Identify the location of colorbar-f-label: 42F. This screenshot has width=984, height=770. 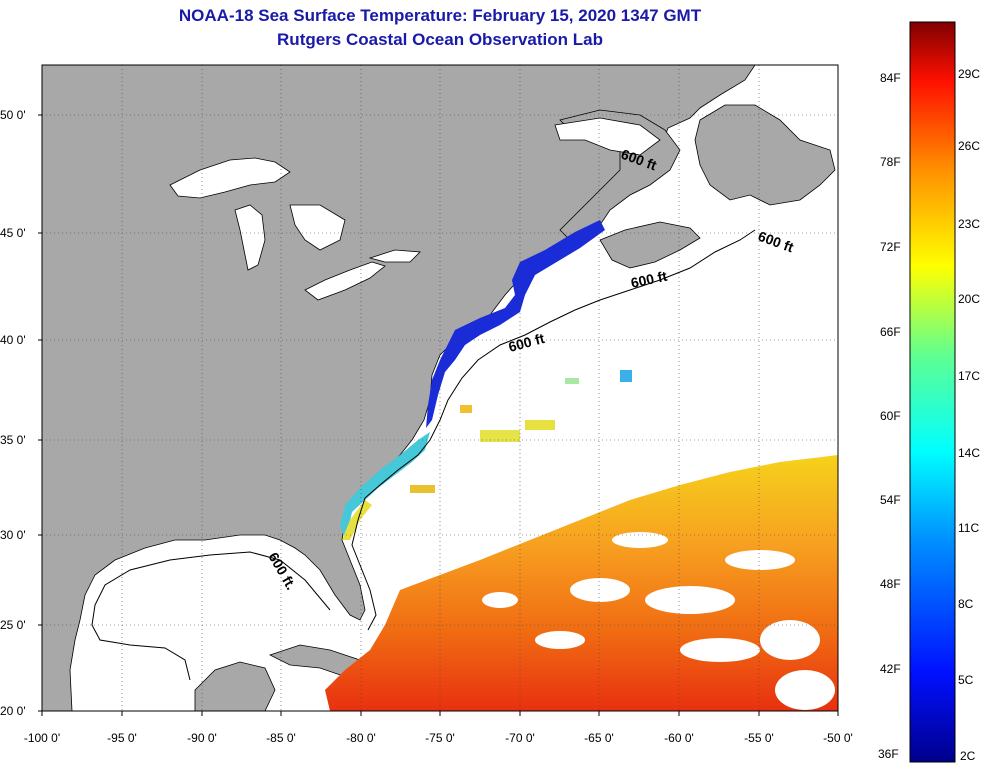
(890, 669).